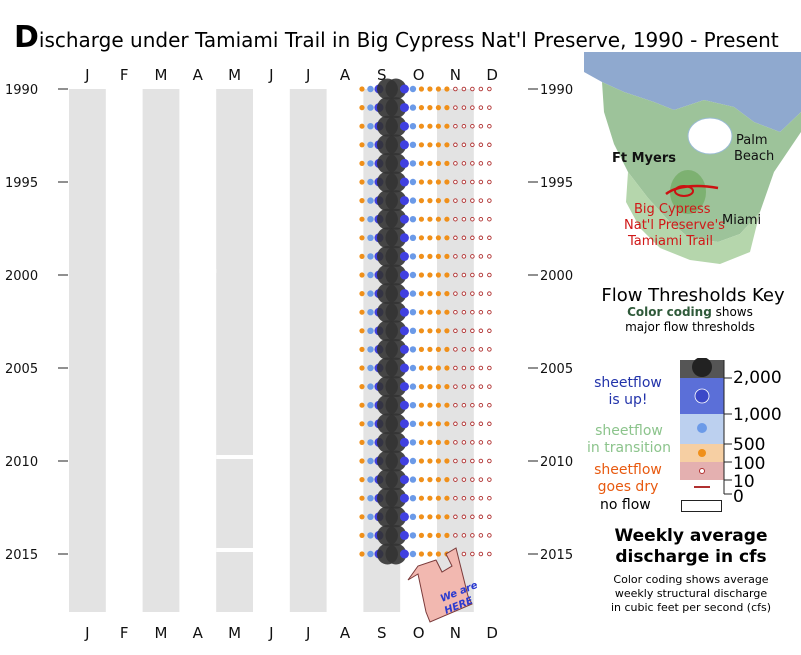 This screenshot has height=655, width=801. Describe the element at coordinates (413, 312) in the screenshot. I see `bubble-2002-w40` at that location.